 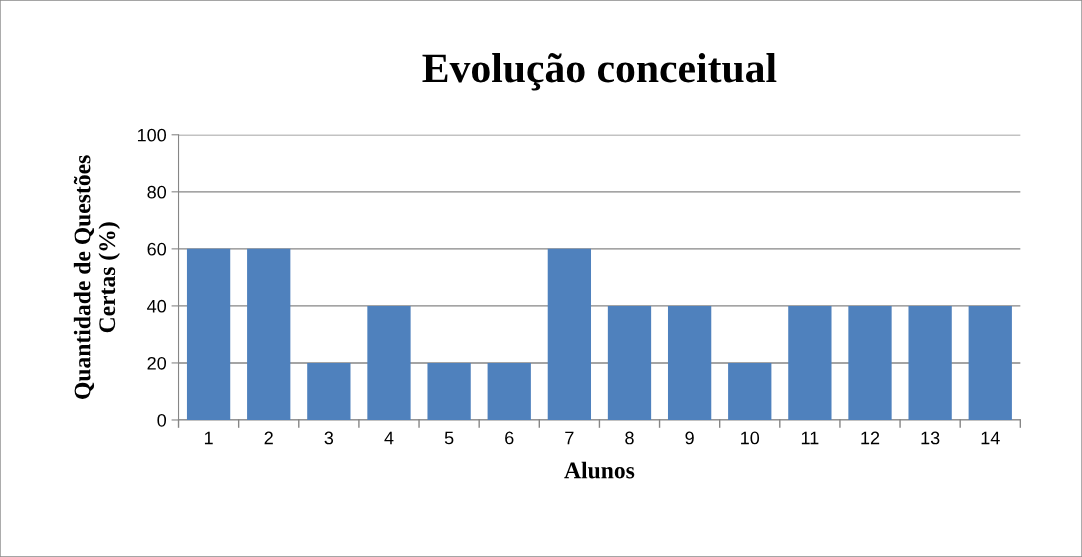 I want to click on y-tick-label: 0, so click(x=162, y=420).